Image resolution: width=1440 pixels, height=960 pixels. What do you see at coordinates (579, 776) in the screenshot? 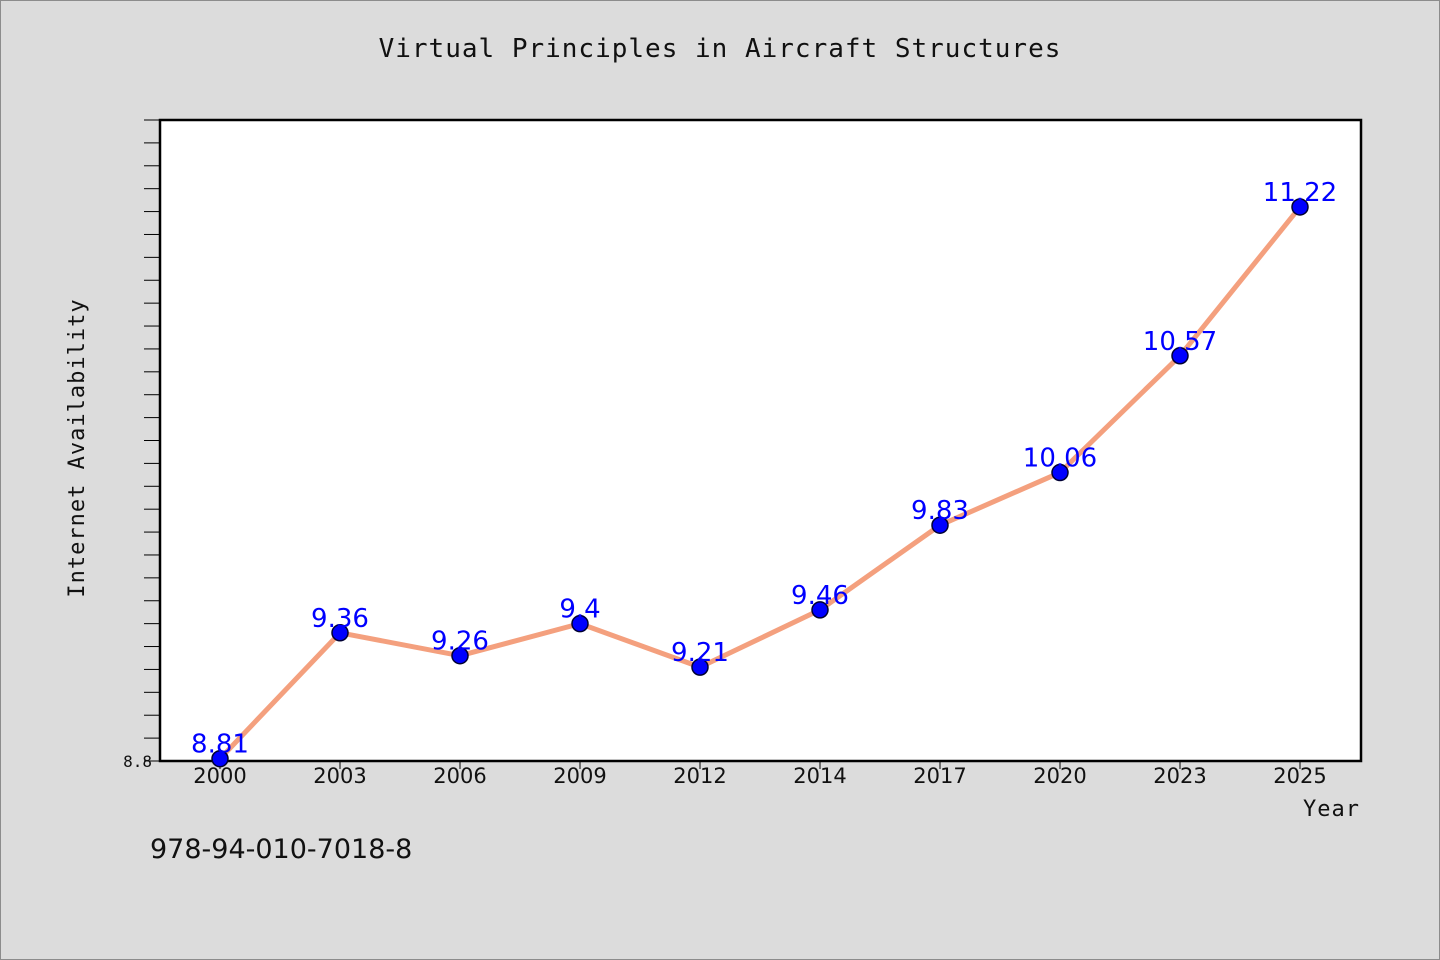
I see `x-tick-label: 2009` at bounding box center [579, 776].